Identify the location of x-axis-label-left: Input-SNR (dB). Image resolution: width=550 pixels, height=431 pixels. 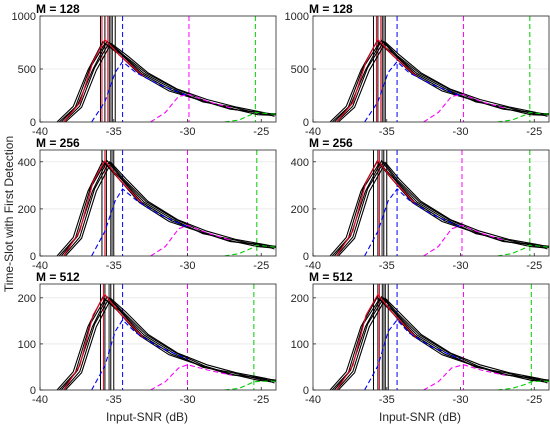
(147, 417).